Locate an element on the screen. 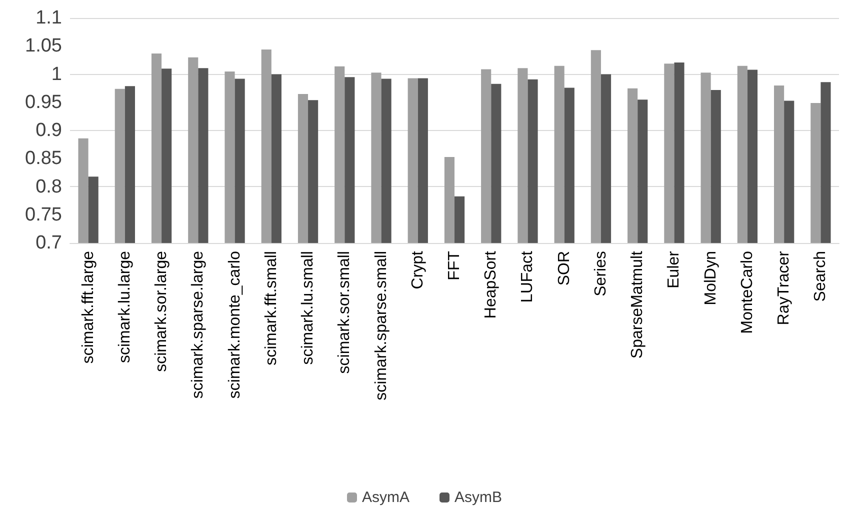  x-tick-label: RayTracer is located at coordinates (784, 288).